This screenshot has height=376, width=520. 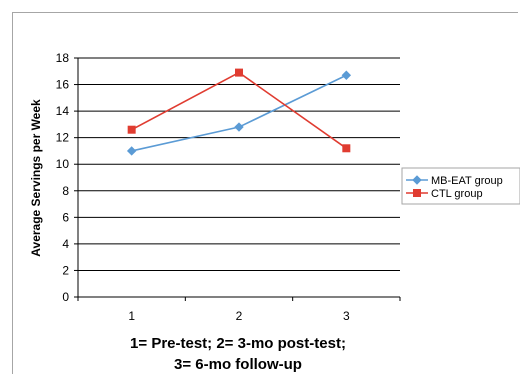 What do you see at coordinates (63, 111) in the screenshot?
I see `y-tick-label-14: 14` at bounding box center [63, 111].